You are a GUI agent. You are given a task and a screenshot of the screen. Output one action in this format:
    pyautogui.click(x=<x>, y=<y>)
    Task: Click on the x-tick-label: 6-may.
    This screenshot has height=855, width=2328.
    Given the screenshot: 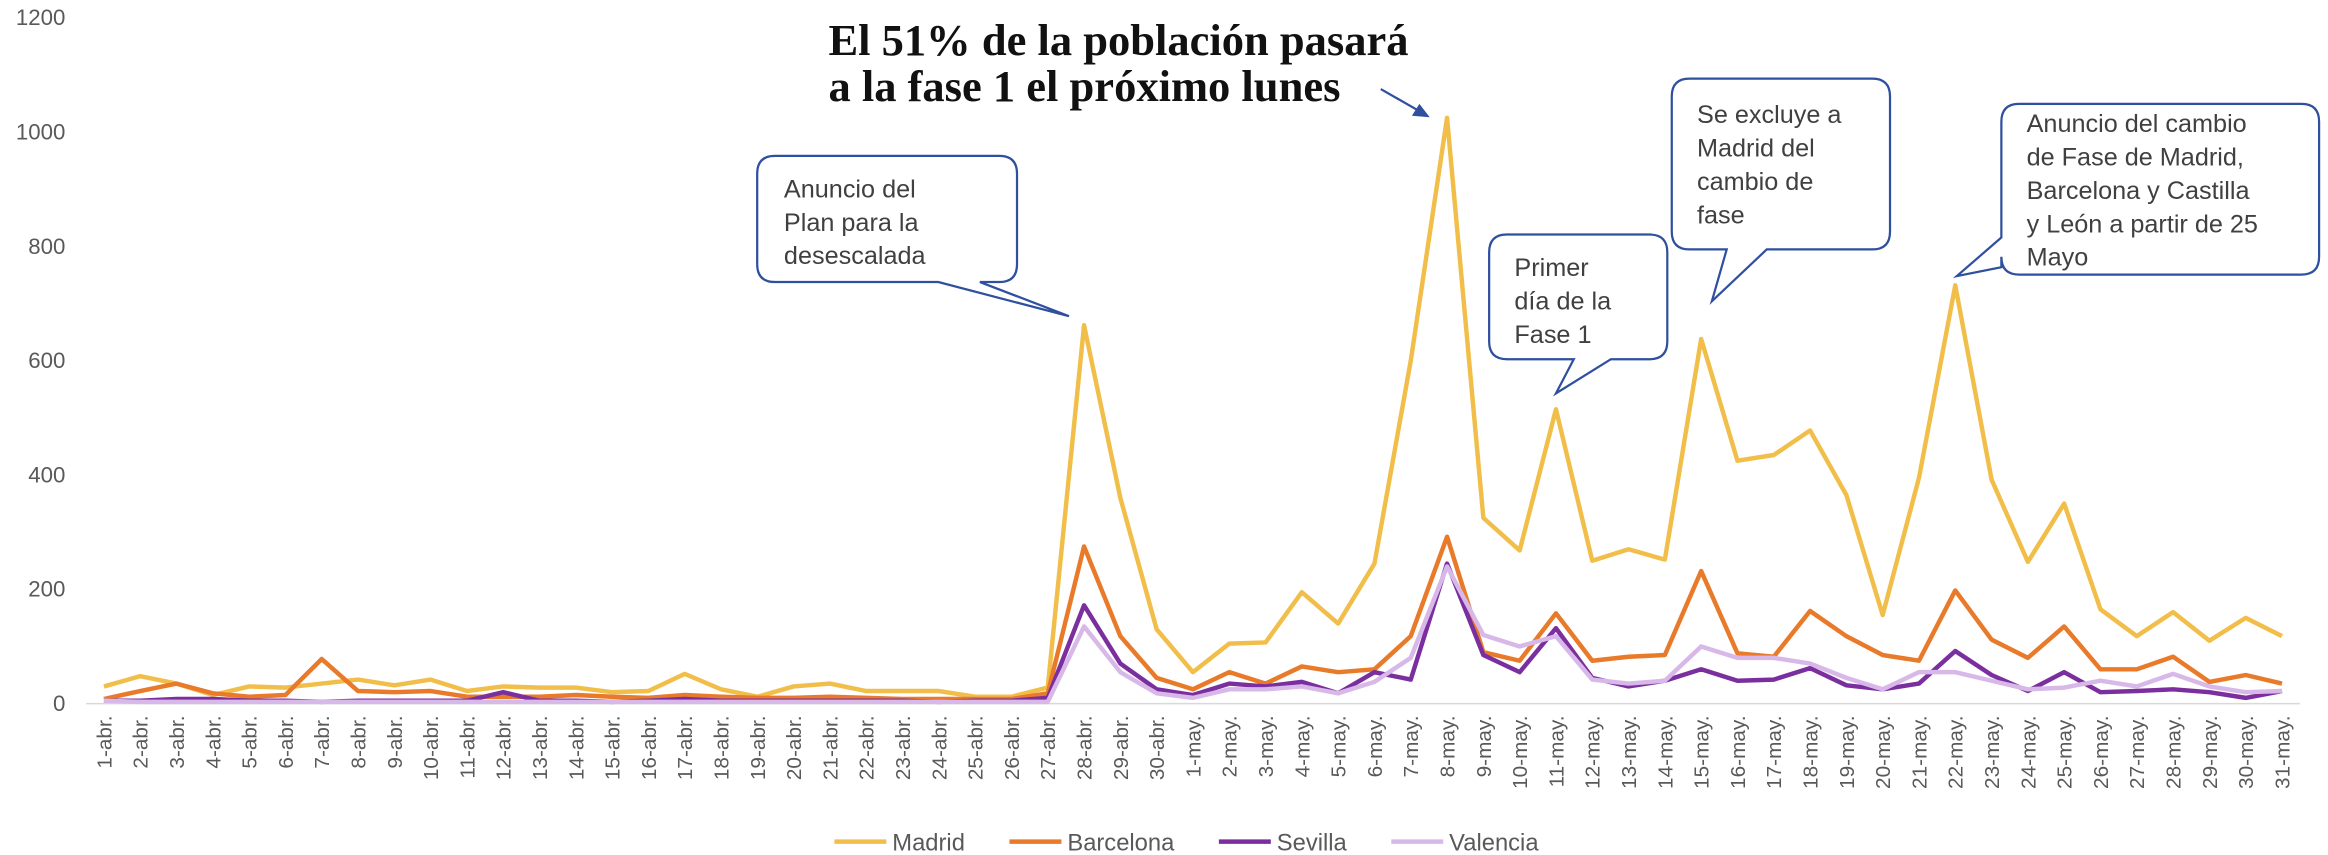 What is the action you would take?
    pyautogui.click(x=1375, y=746)
    